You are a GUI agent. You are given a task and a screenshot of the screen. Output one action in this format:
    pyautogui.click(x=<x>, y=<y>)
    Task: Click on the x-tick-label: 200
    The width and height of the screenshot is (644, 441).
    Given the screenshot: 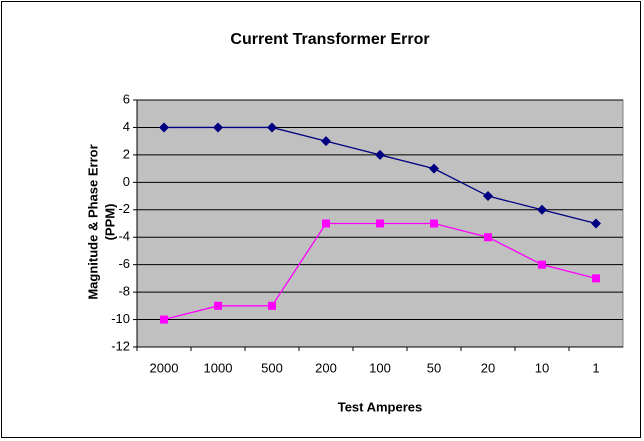 What is the action you would take?
    pyautogui.click(x=326, y=367)
    